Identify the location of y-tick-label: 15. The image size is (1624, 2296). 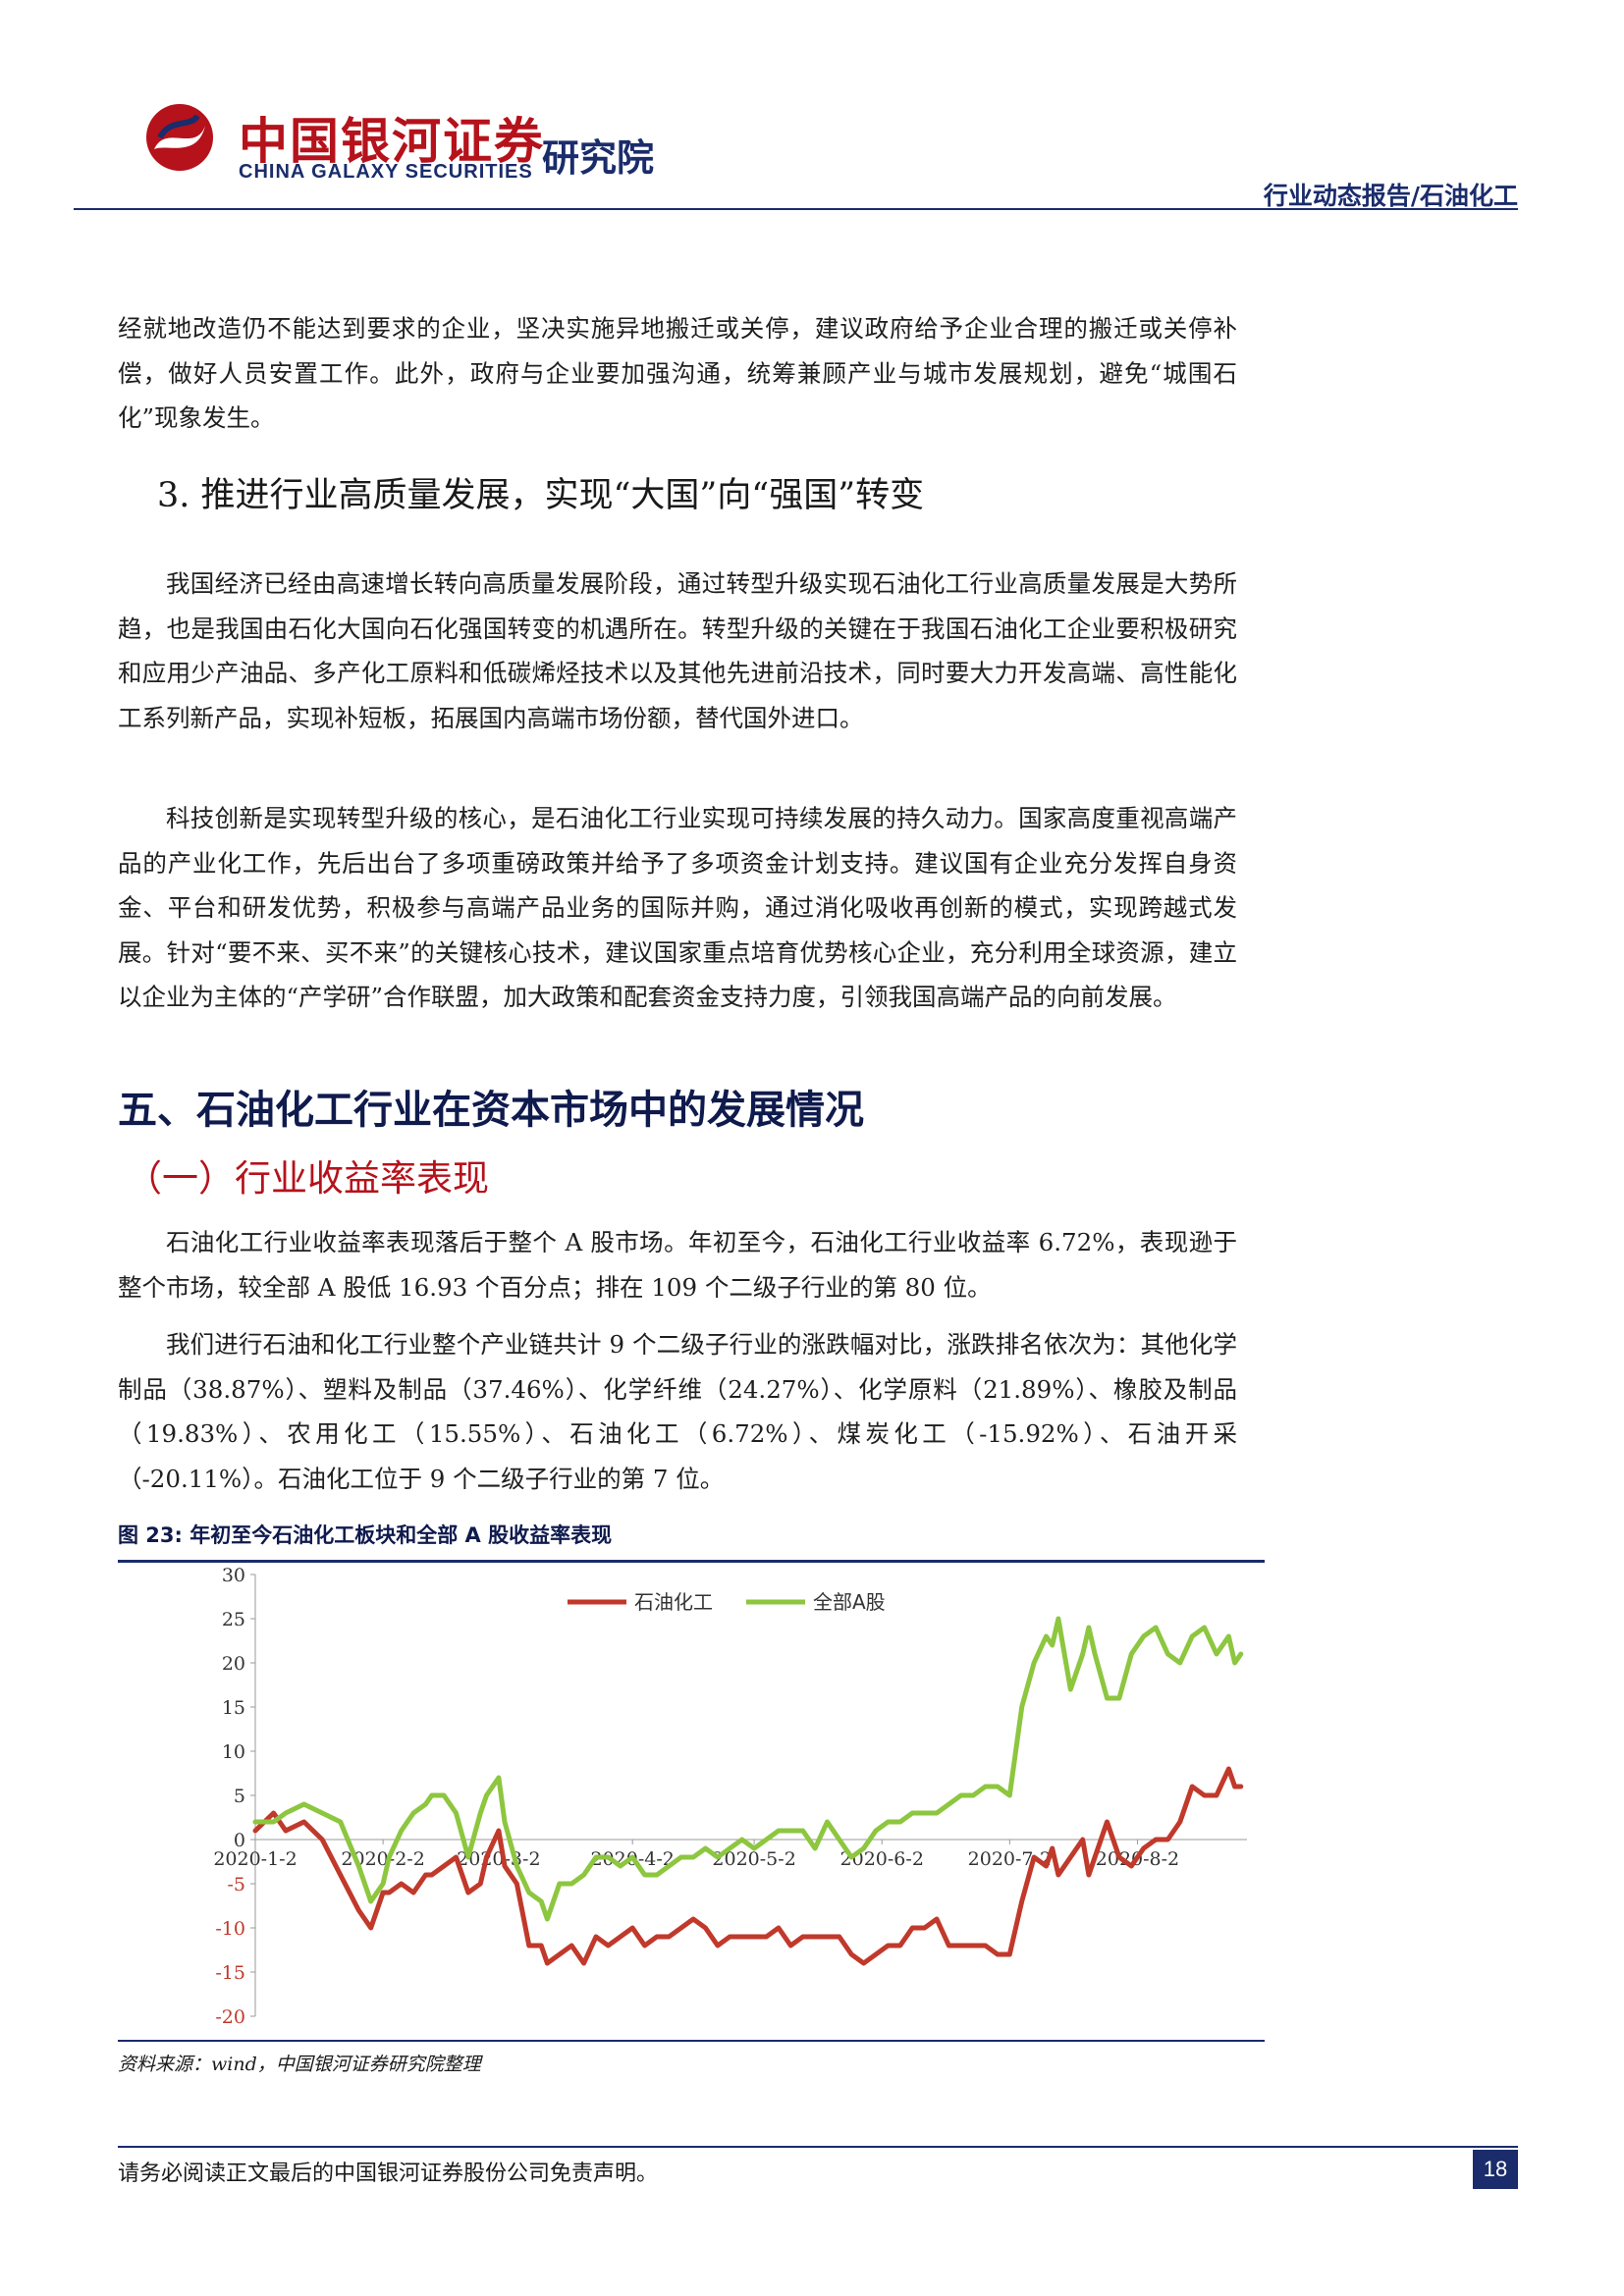
(233, 1708).